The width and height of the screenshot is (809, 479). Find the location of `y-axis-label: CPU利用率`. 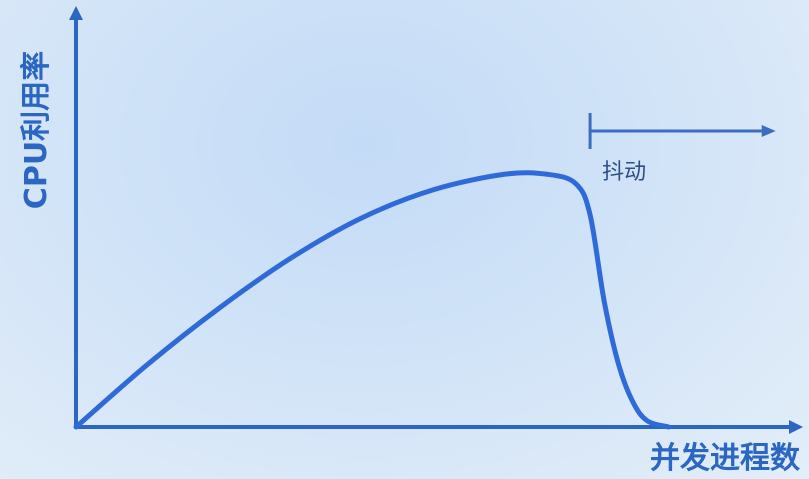

y-axis-label: CPU利用率 is located at coordinates (36, 130).